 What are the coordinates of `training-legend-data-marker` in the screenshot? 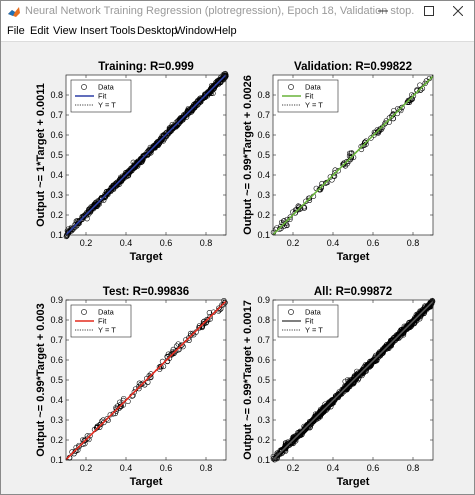 It's located at (84, 87).